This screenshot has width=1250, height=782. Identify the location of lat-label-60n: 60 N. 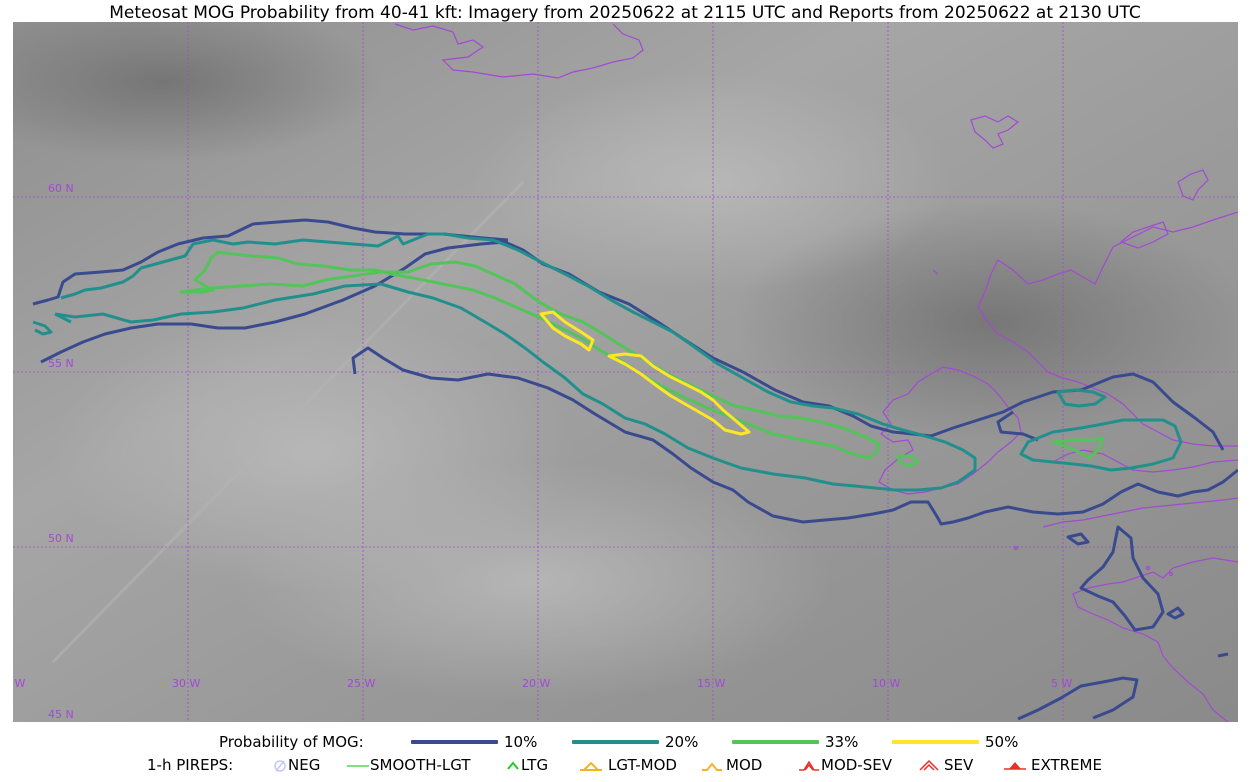
(61, 188).